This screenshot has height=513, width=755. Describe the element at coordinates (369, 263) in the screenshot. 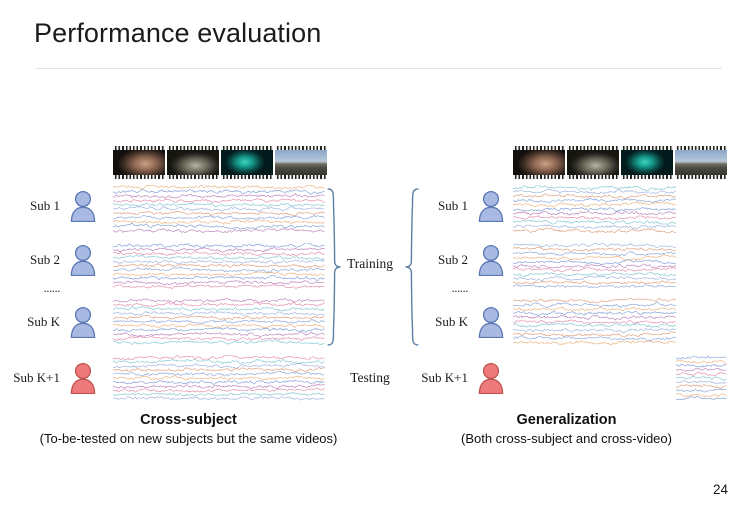

I see `training-label: Training` at that location.